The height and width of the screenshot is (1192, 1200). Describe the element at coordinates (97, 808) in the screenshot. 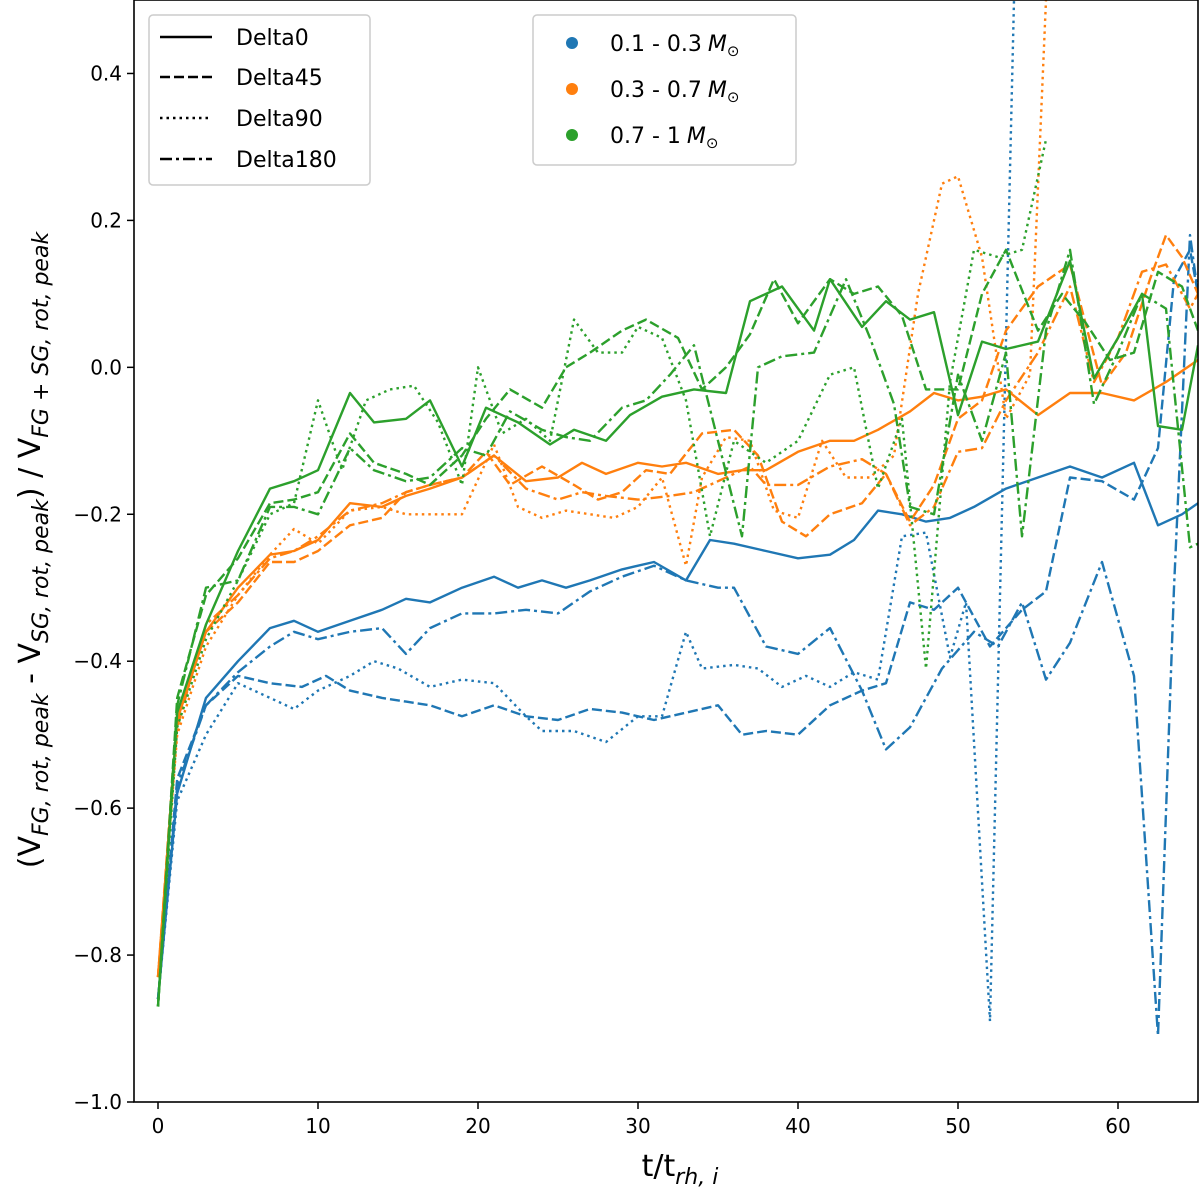

I see `y-tick-label-2: −0.6` at that location.